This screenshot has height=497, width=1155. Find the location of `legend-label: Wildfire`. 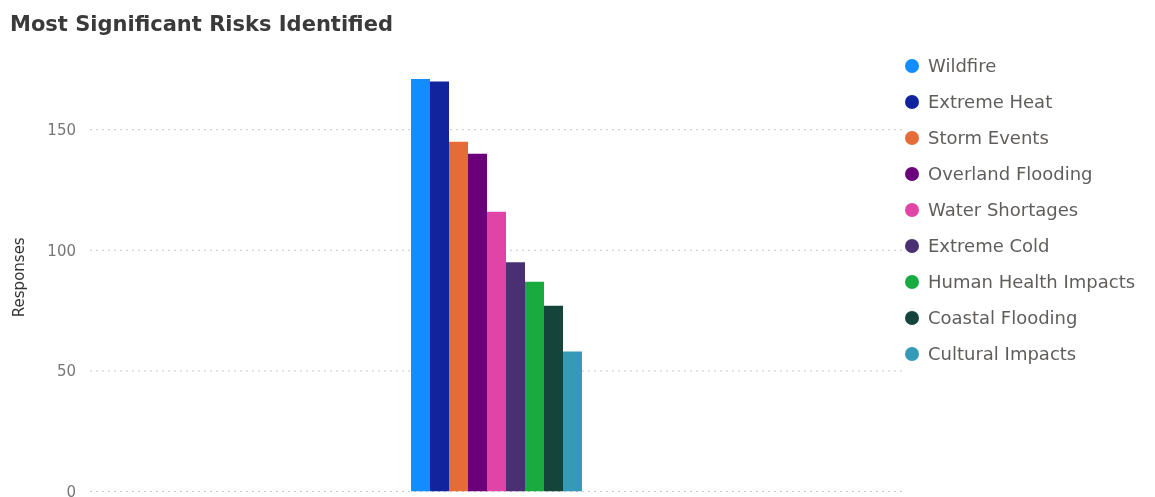

legend-label: Wildfire is located at coordinates (962, 65).